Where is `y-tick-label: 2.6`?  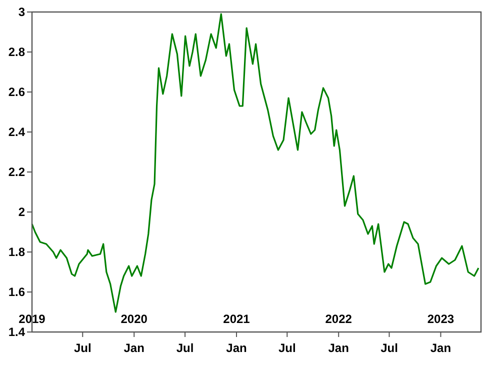 y-tick-label: 2.6 is located at coordinates (17, 92).